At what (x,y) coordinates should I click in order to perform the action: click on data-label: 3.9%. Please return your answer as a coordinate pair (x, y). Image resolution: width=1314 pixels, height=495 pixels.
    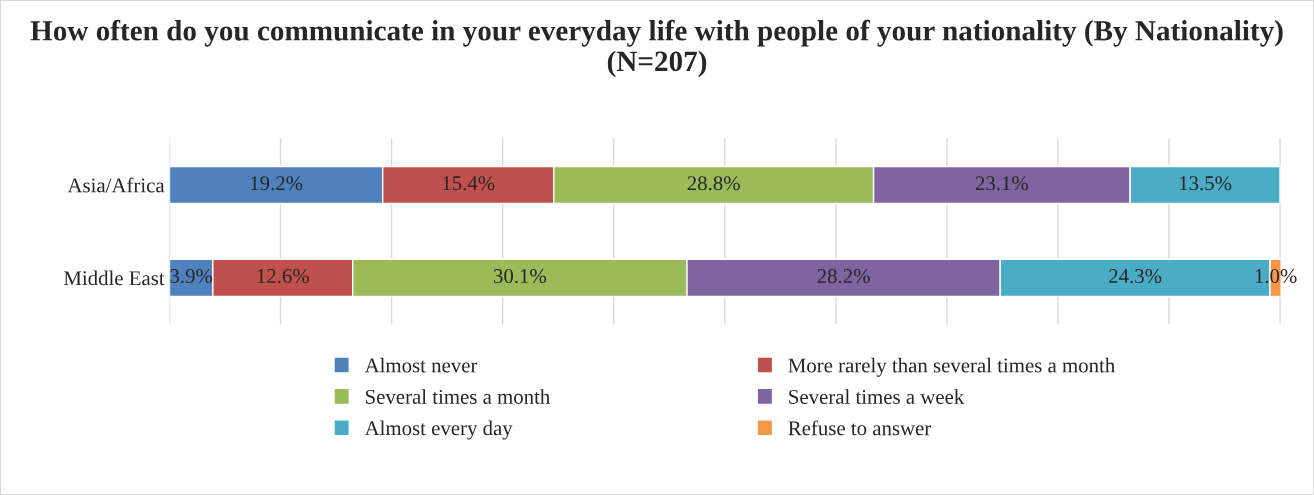
    Looking at the image, I should click on (191, 276).